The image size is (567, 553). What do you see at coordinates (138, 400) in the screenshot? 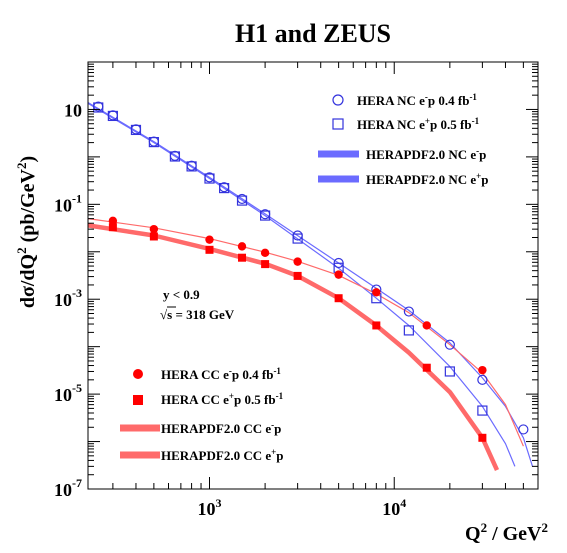
I see `legend-marker-filled-square` at bounding box center [138, 400].